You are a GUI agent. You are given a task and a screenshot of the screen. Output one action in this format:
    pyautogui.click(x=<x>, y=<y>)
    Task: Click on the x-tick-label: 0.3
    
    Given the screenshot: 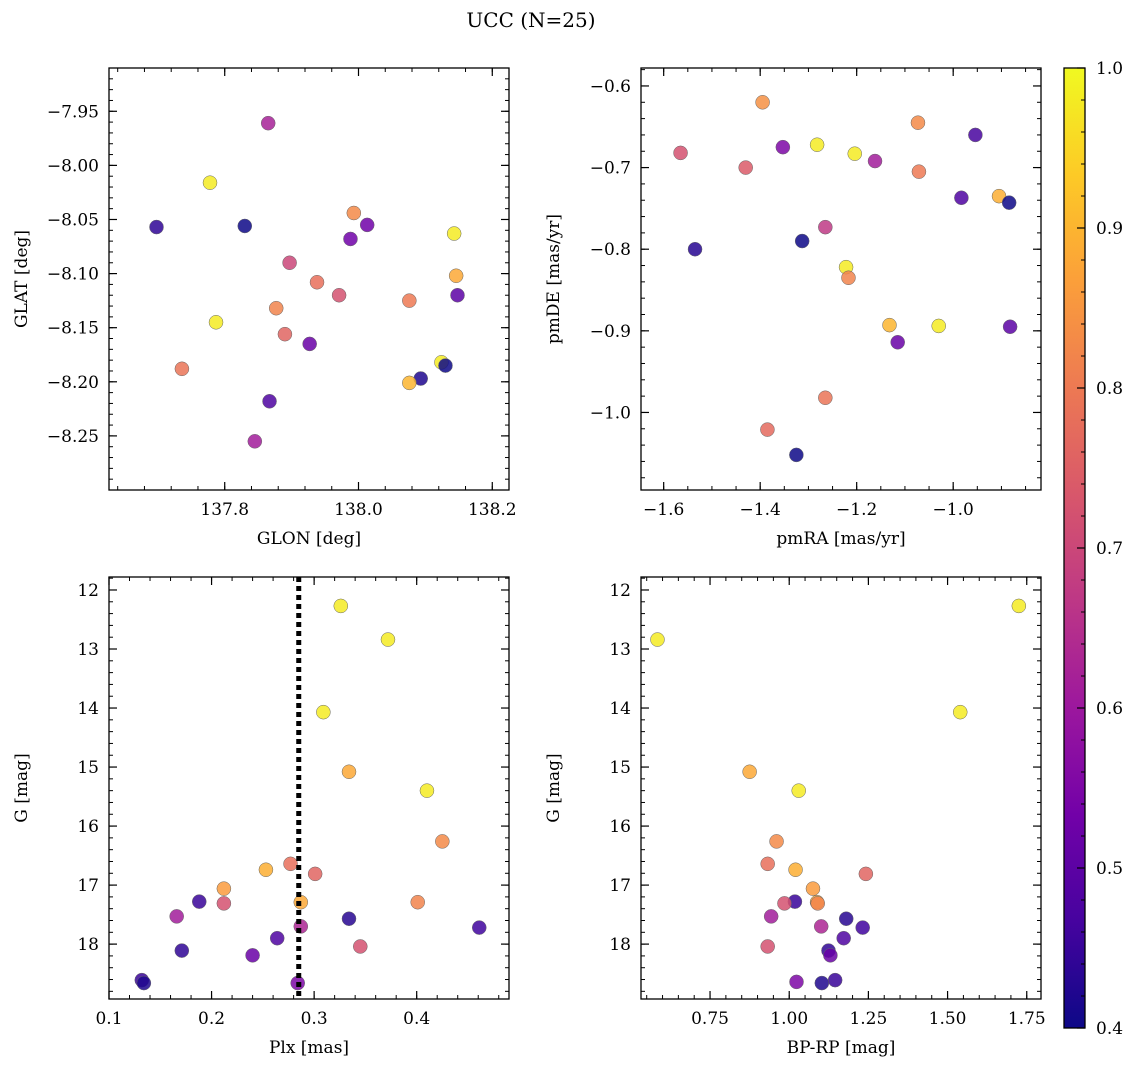 What is the action you would take?
    pyautogui.click(x=314, y=1019)
    